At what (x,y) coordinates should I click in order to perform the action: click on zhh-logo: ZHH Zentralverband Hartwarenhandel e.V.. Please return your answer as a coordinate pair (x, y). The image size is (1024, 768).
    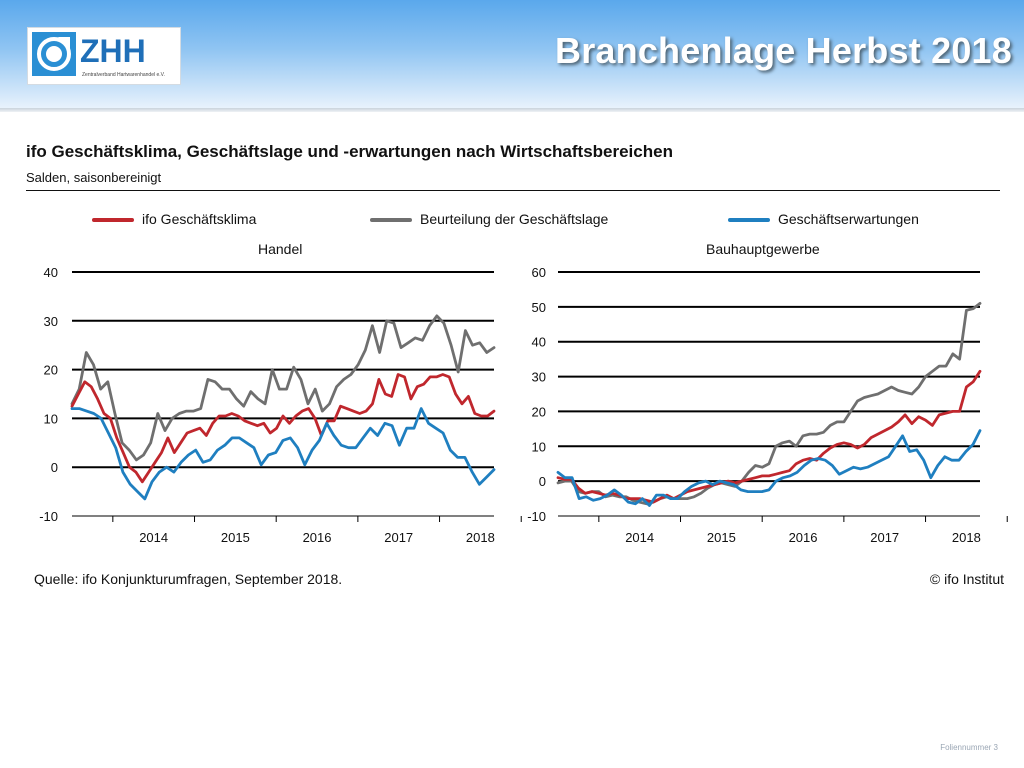
    Looking at the image, I should click on (104, 56).